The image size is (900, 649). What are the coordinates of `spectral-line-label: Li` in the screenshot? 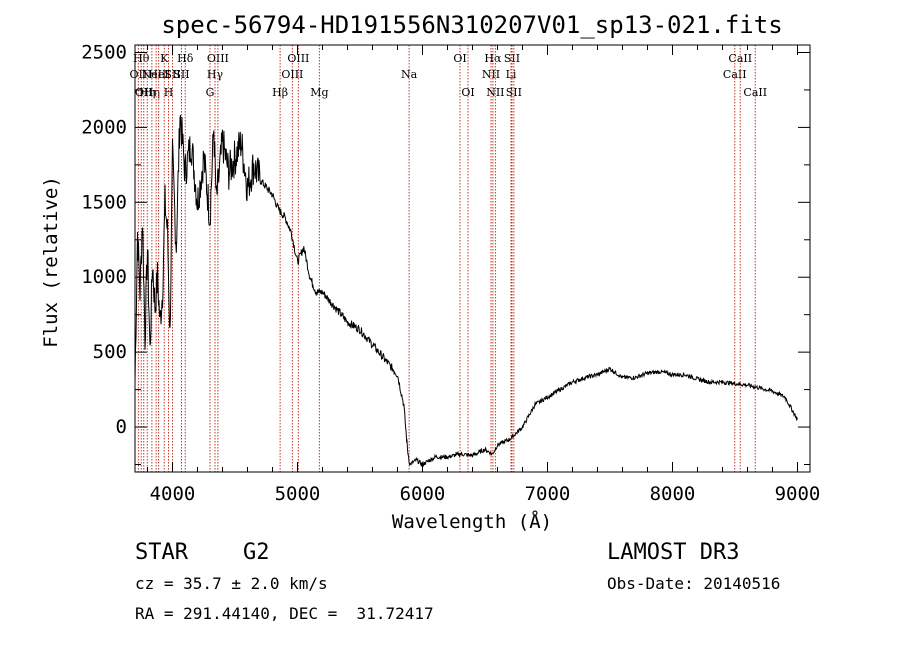 It's located at (511, 74).